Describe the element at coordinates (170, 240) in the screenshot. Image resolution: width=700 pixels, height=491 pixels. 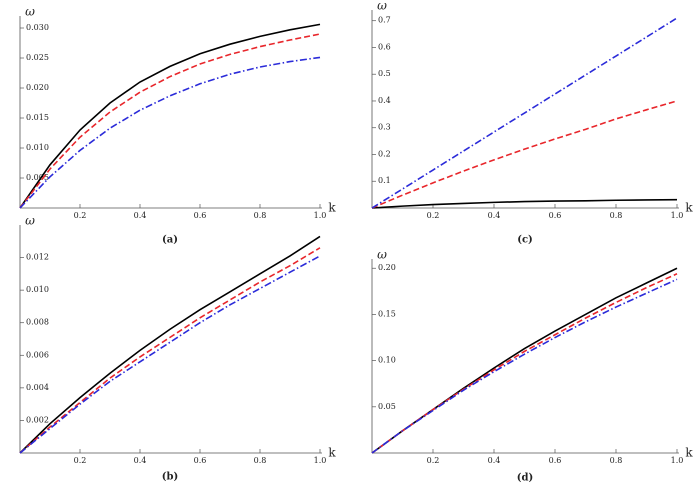
I see `caption: (a)` at that location.